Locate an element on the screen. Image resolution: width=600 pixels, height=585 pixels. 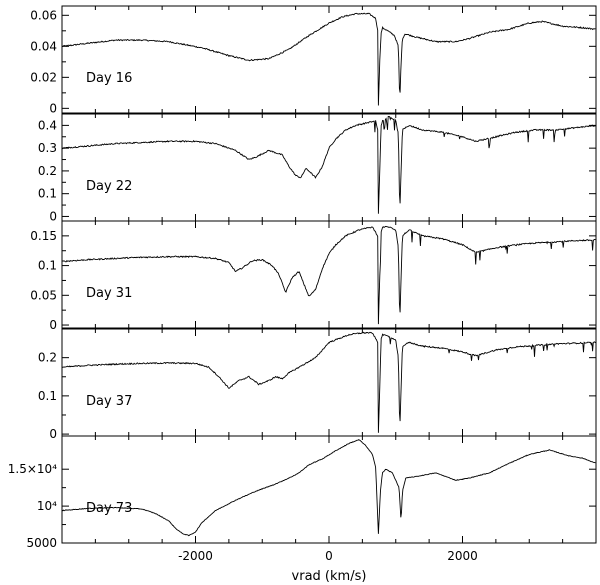
panel-label: Day 73 is located at coordinates (109, 508).